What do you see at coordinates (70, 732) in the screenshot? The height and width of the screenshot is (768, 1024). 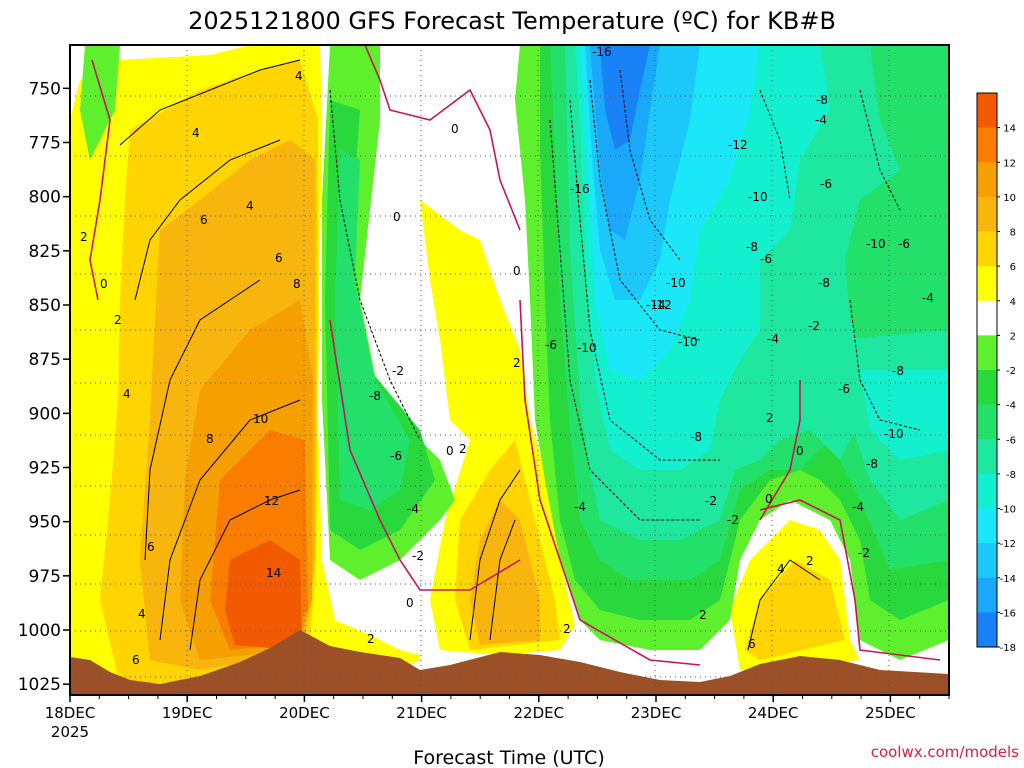 I see `x-year-label: 2025` at bounding box center [70, 732].